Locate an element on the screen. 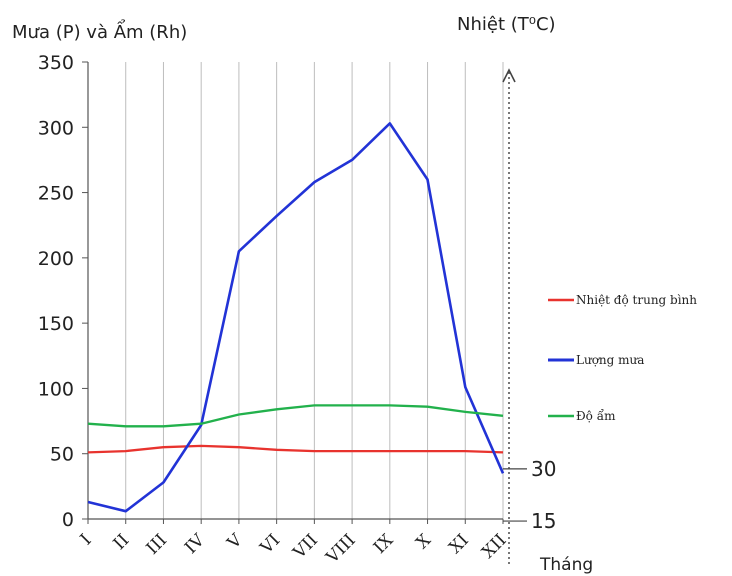 The height and width of the screenshot is (576, 732). left-axis-title: Mưa (P) và Ẩm (Rh) is located at coordinates (99, 31).